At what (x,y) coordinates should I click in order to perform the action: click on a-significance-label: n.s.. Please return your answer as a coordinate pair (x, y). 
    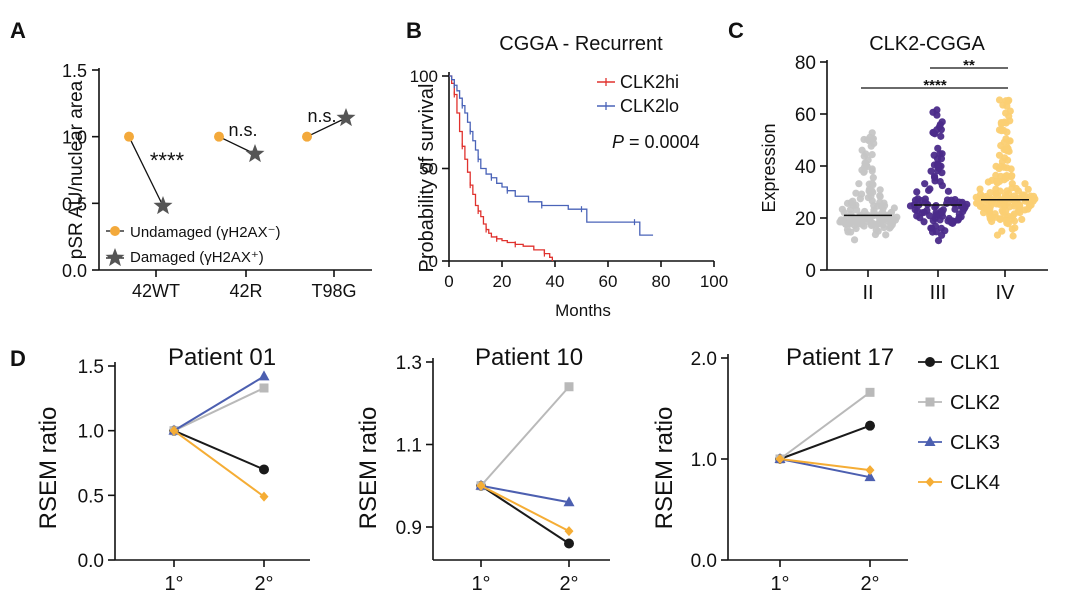
    Looking at the image, I should click on (242, 130).